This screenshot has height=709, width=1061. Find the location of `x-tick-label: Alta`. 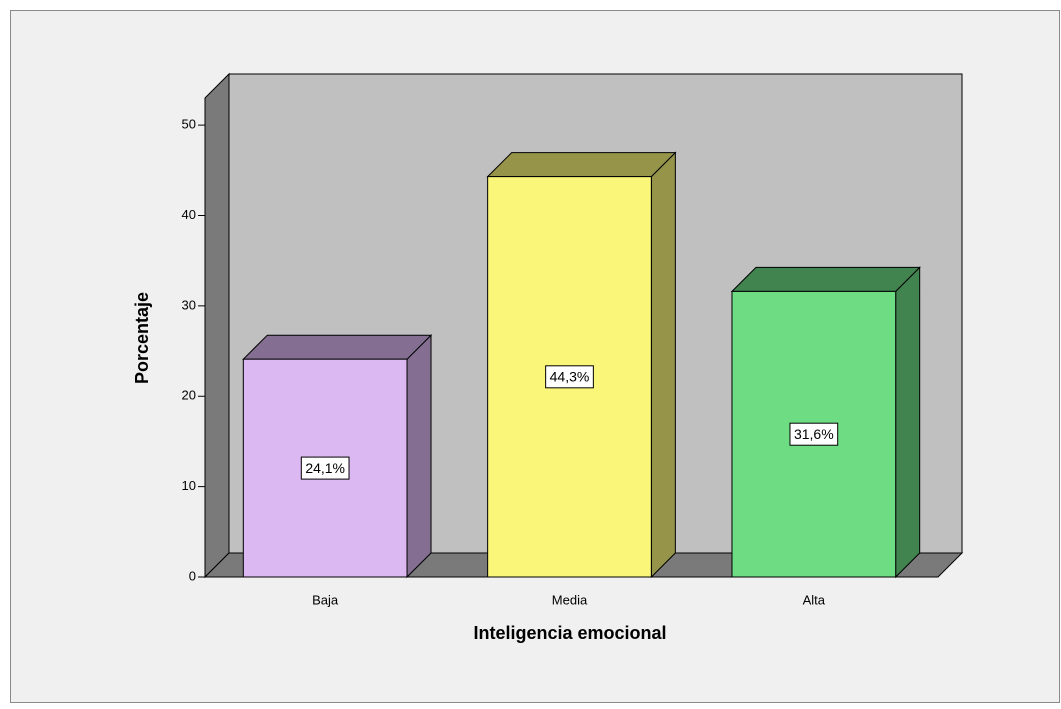

x-tick-label: Alta is located at coordinates (814, 599).